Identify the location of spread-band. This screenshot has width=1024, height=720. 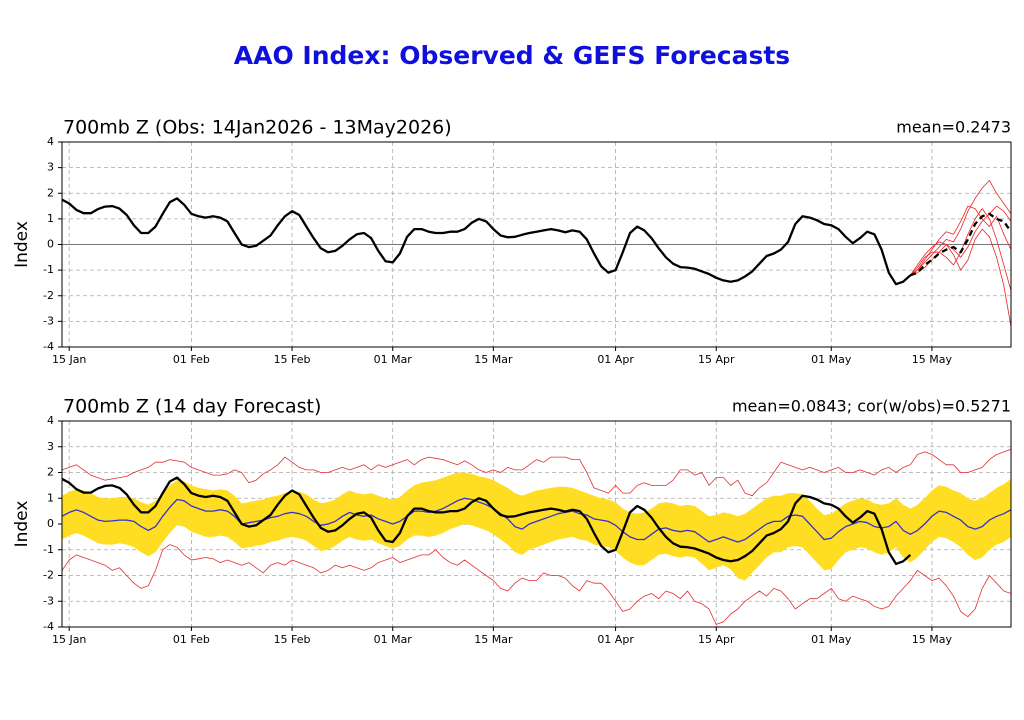
(536, 526).